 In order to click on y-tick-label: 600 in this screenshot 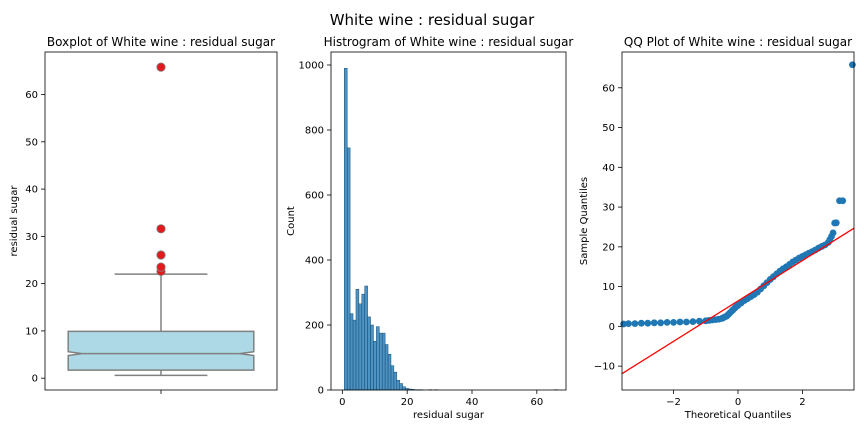, I will do `click(314, 196)`.